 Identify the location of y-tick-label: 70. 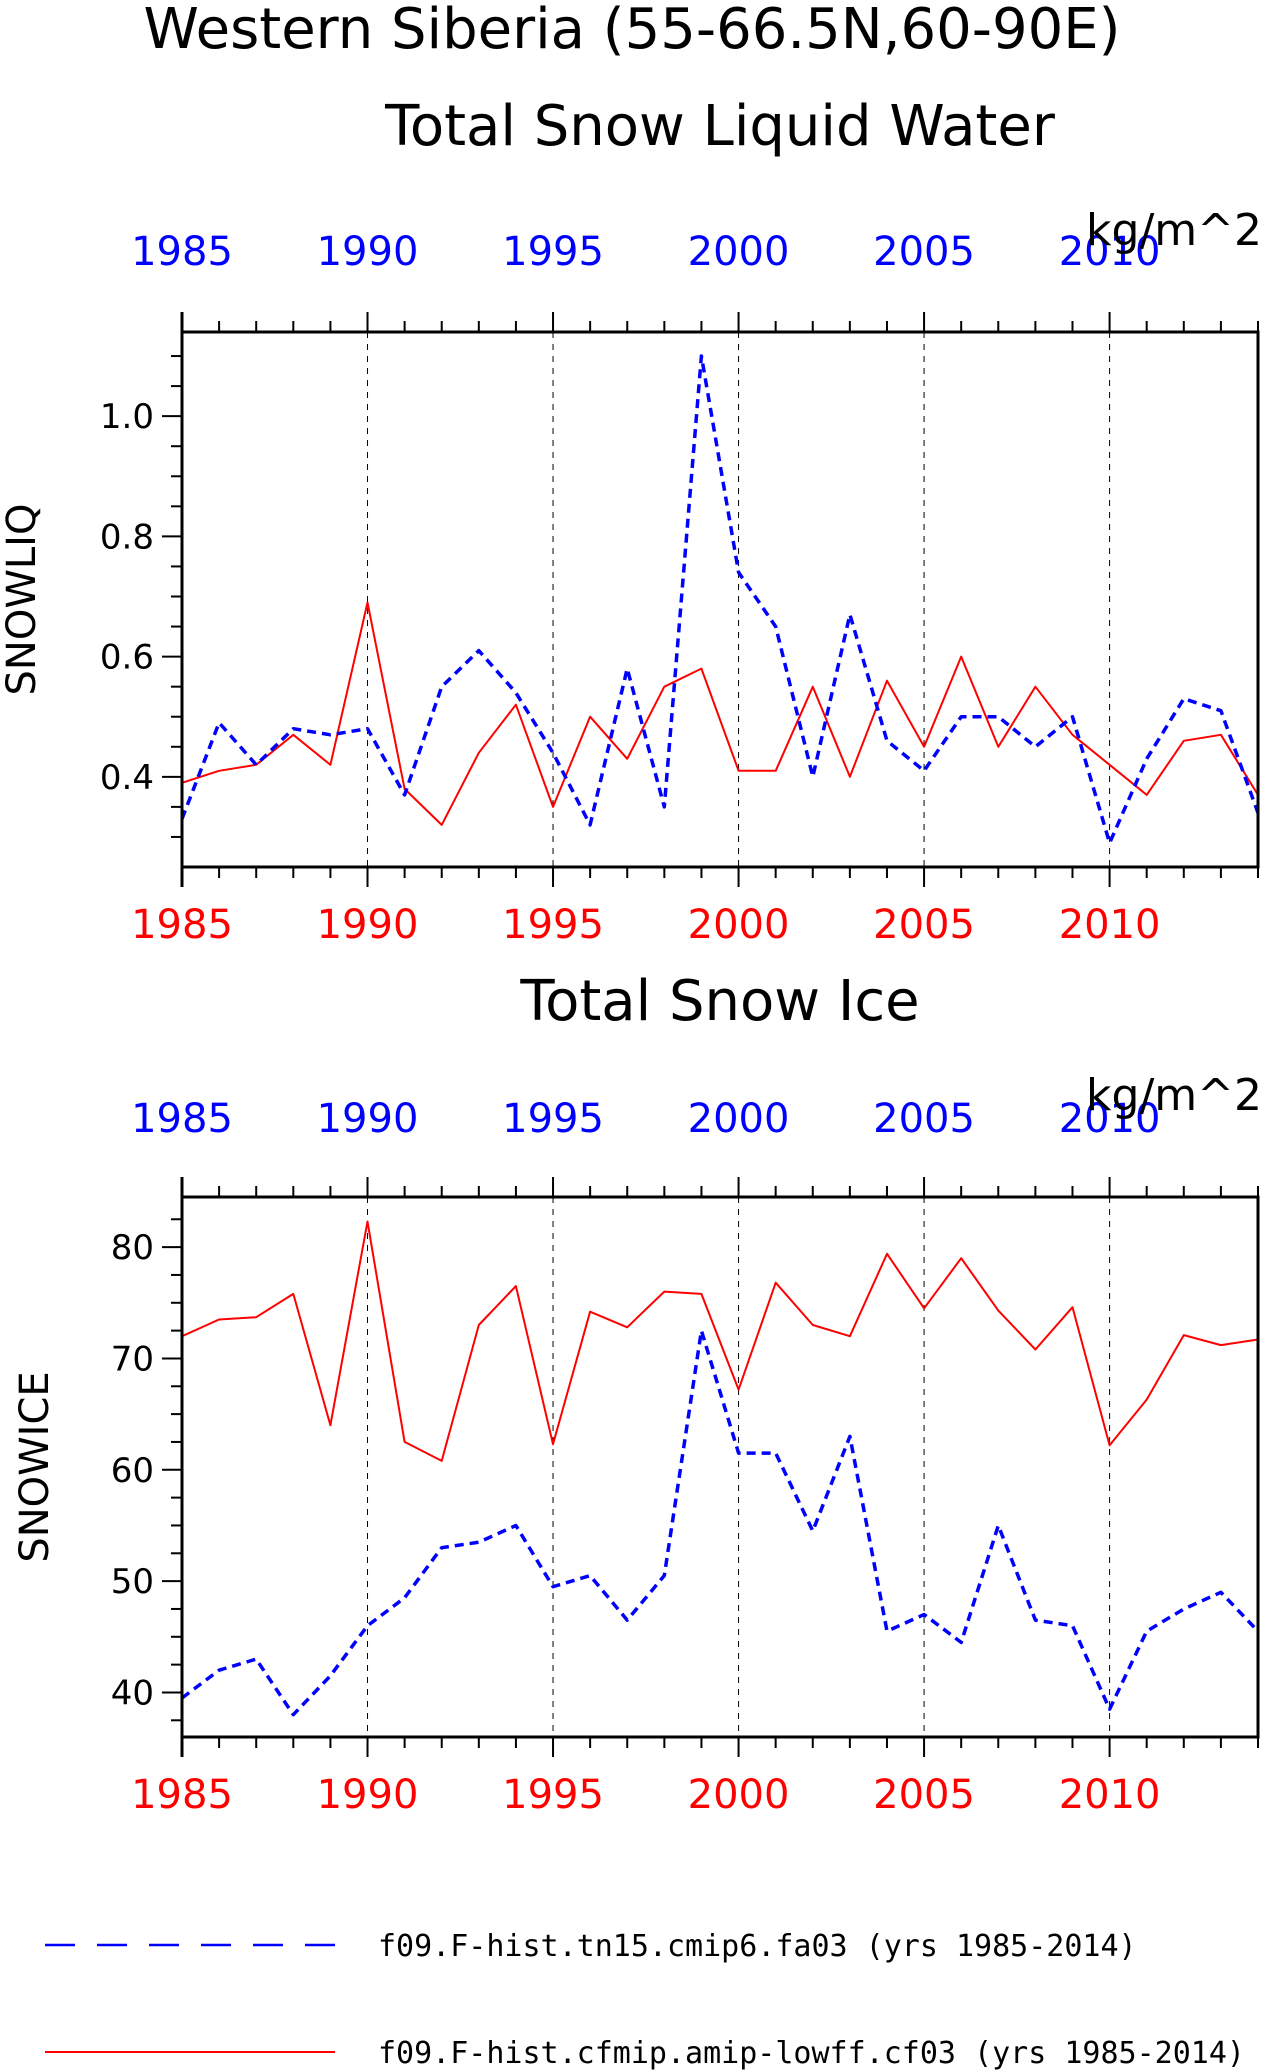
(132, 1359).